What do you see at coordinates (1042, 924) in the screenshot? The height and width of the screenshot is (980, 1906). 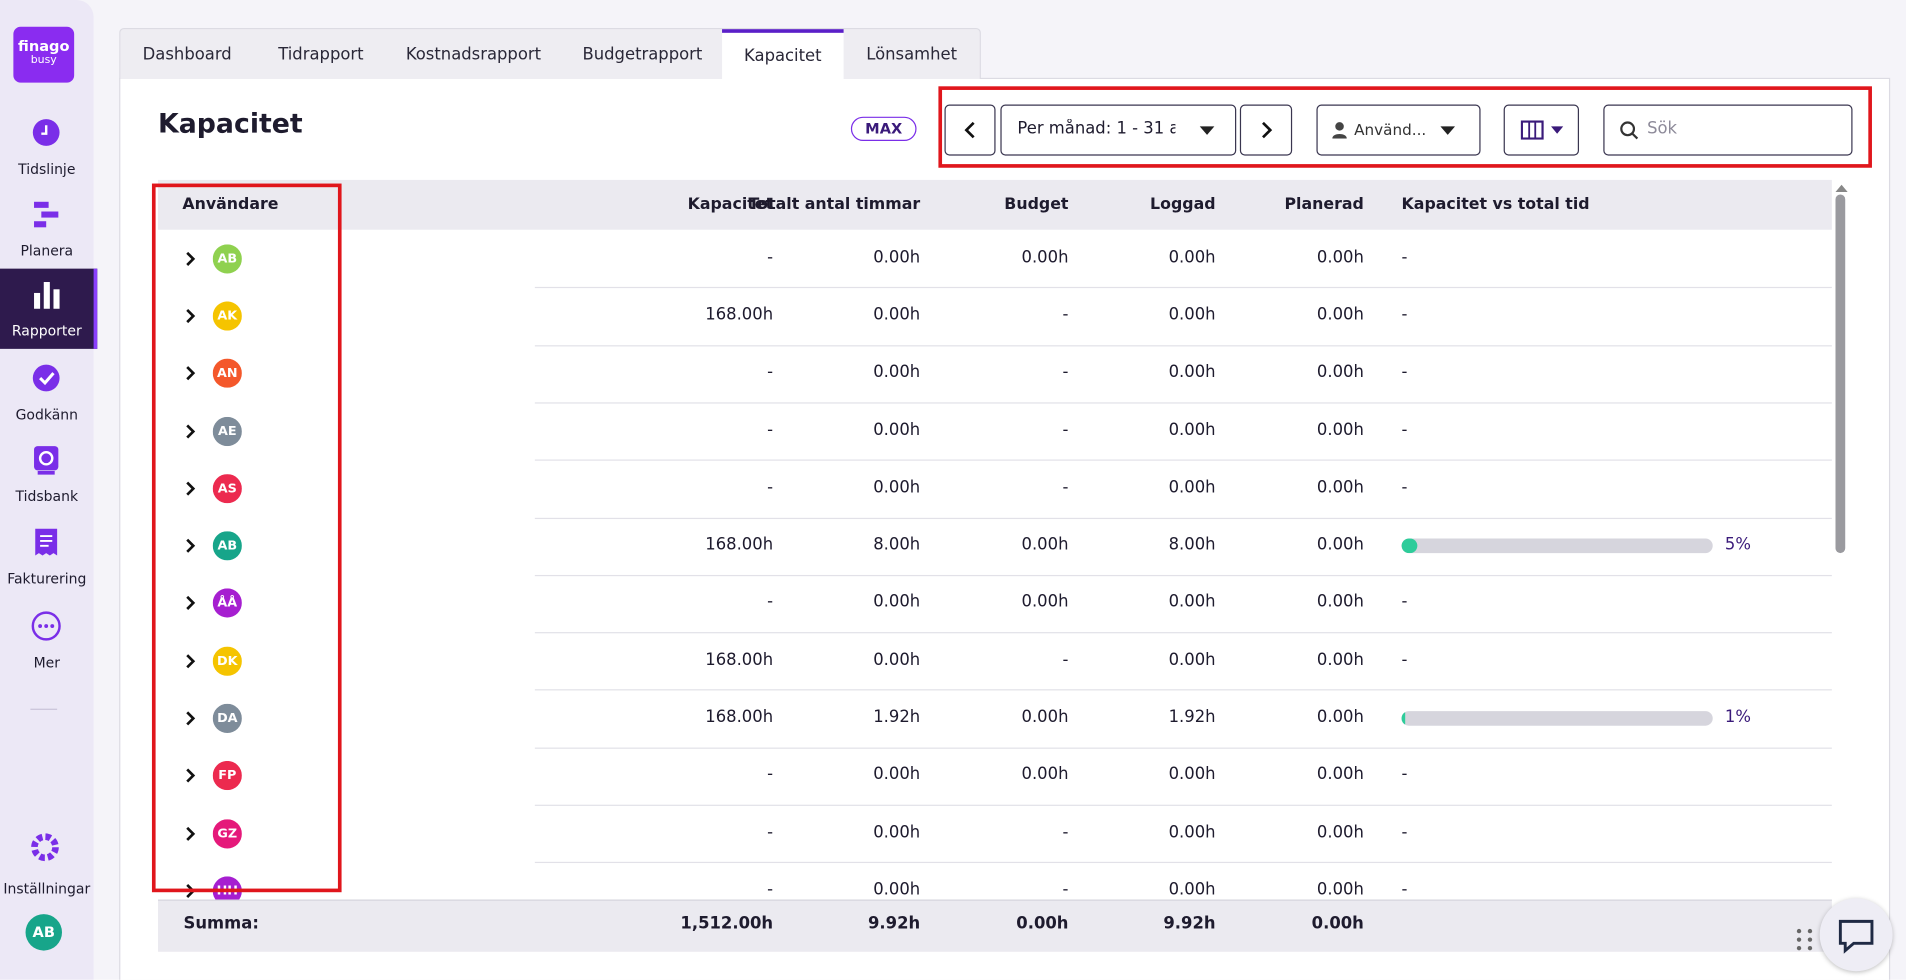 I see `summary-cell: 0.00h` at bounding box center [1042, 924].